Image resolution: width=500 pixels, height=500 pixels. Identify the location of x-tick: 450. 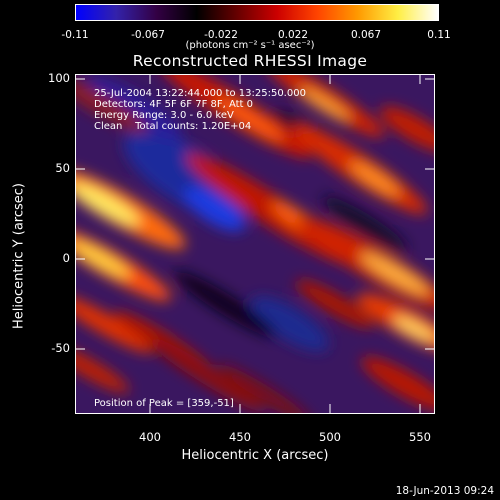
(240, 437).